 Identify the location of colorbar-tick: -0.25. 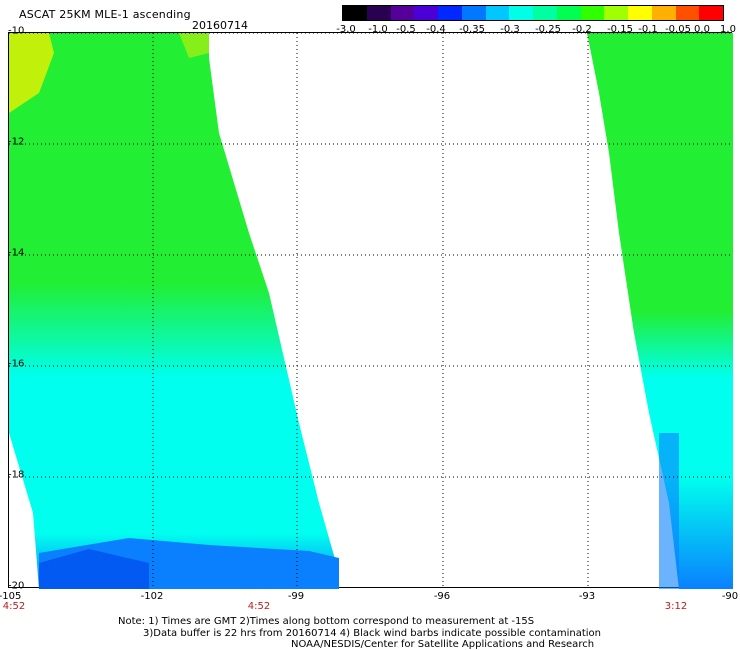
(548, 29).